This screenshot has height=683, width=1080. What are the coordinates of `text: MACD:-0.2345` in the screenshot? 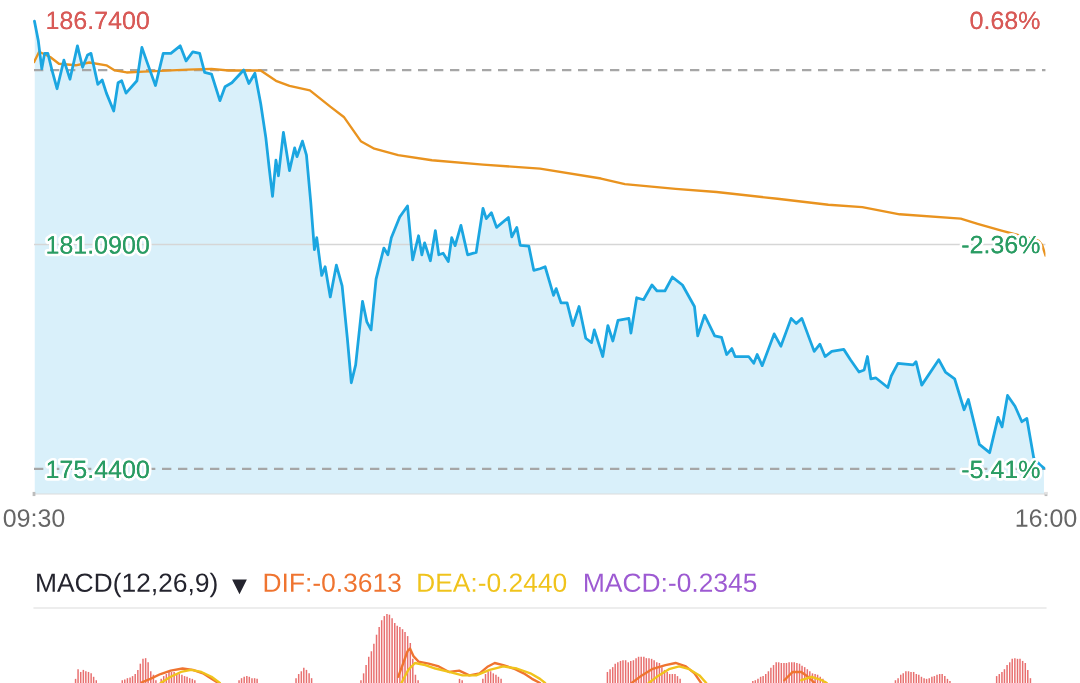 It's located at (671, 583).